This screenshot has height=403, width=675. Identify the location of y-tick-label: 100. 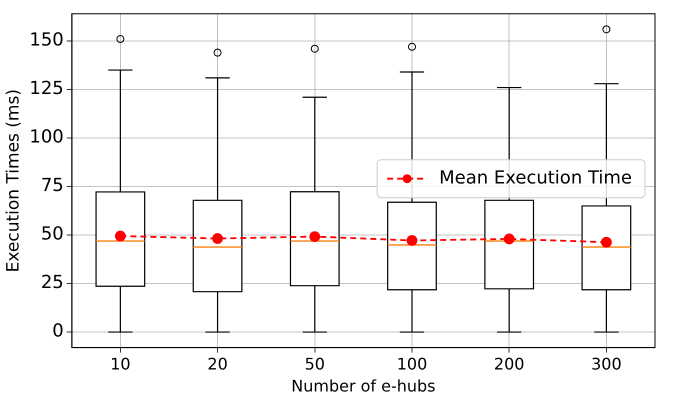
(46, 137).